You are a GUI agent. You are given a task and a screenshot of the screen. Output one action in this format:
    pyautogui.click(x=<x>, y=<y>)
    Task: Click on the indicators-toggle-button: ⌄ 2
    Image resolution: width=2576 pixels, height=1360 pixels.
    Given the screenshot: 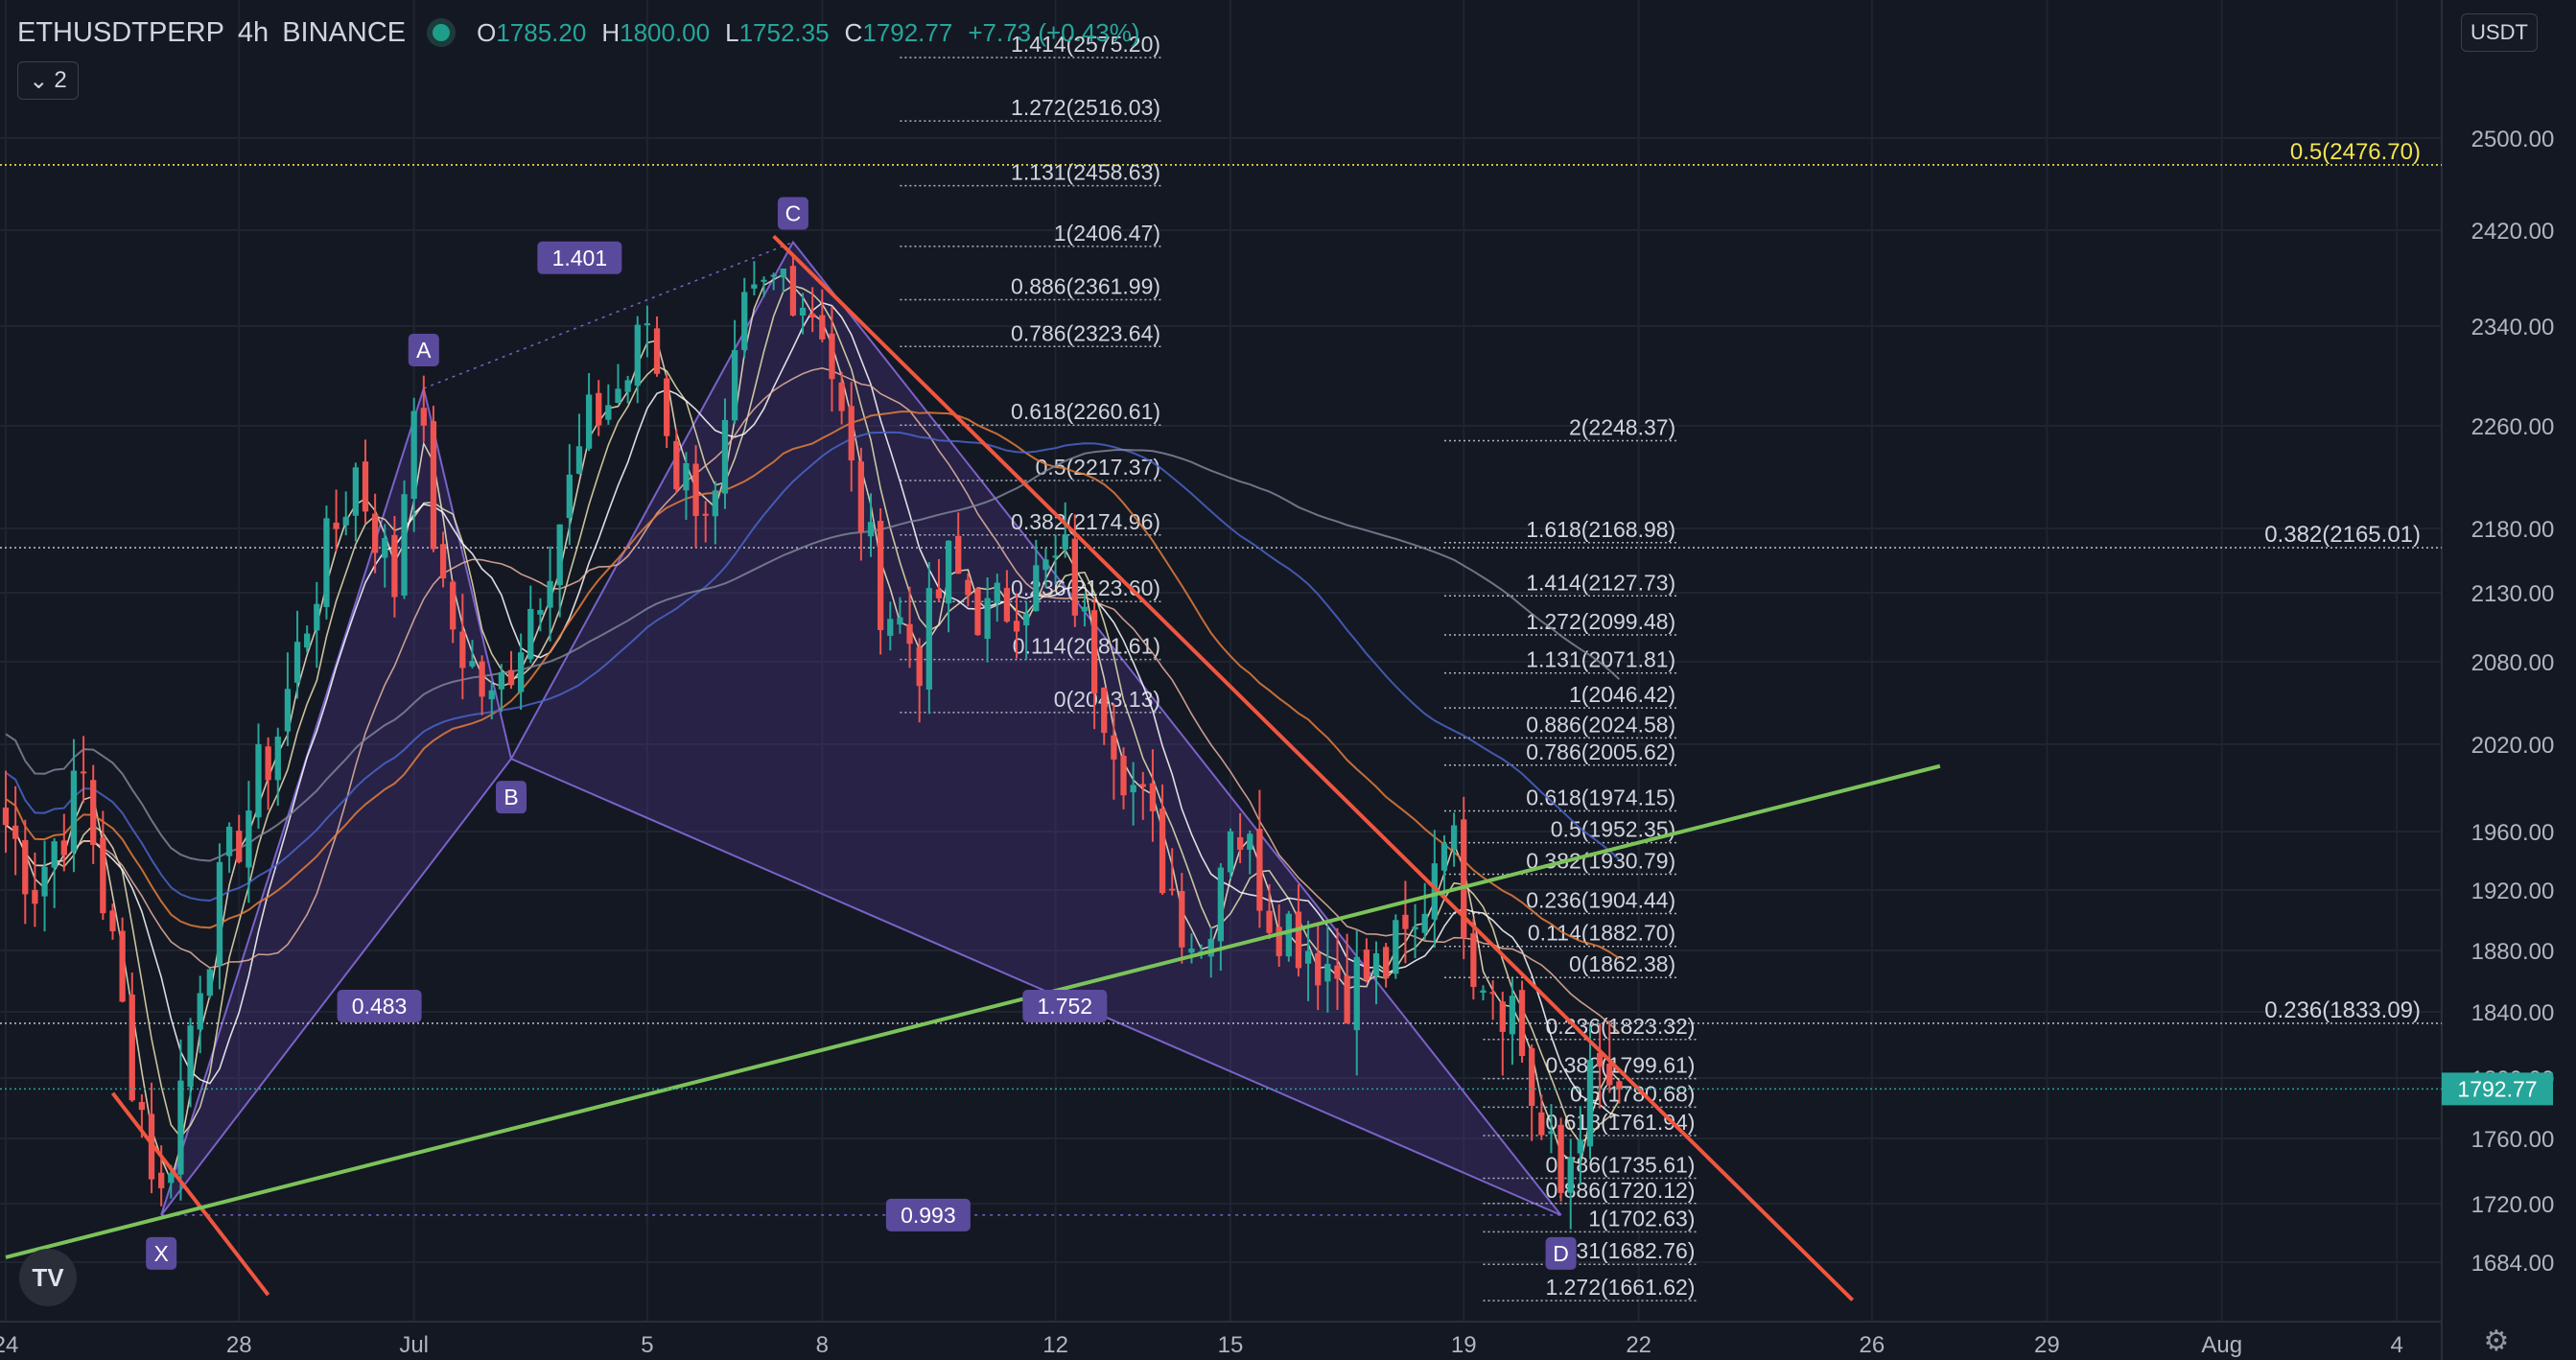 What is the action you would take?
    pyautogui.click(x=48, y=80)
    